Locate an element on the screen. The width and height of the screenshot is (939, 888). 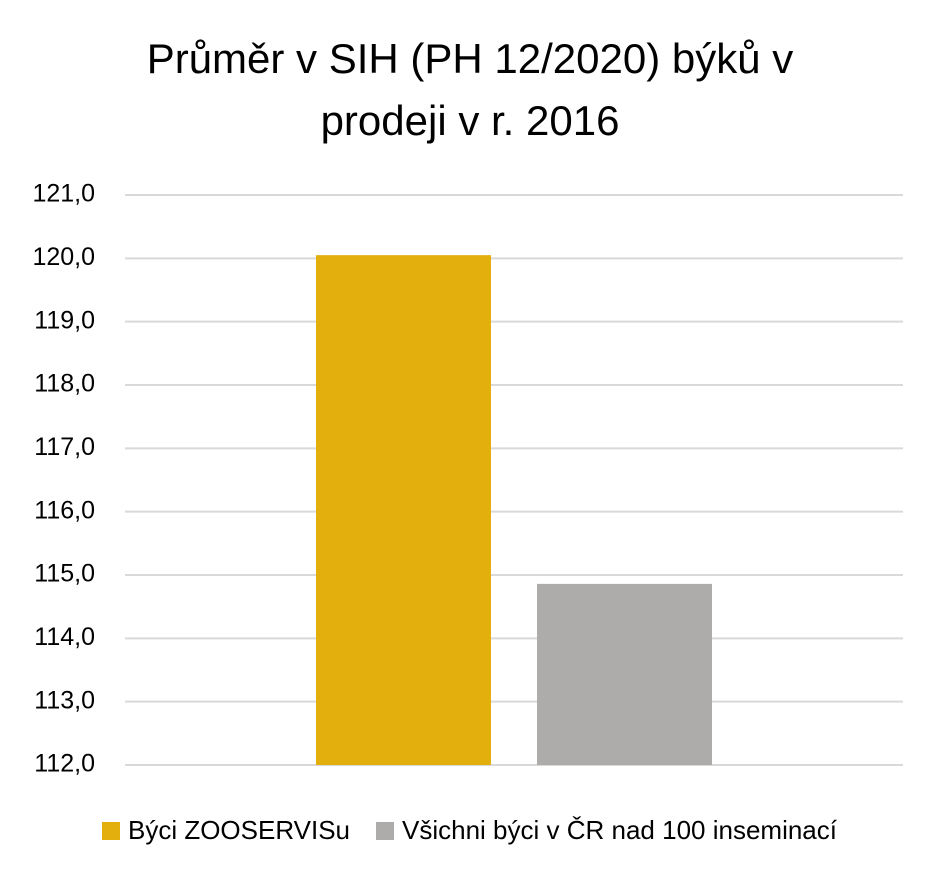
legend-item: Býci ZOOSERVISu is located at coordinates (226, 830).